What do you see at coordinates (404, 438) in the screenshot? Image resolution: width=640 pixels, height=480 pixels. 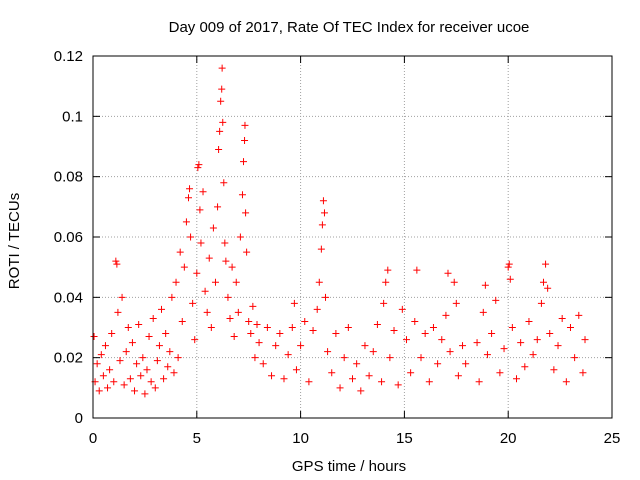 I see `x-tick-label: 15` at bounding box center [404, 438].